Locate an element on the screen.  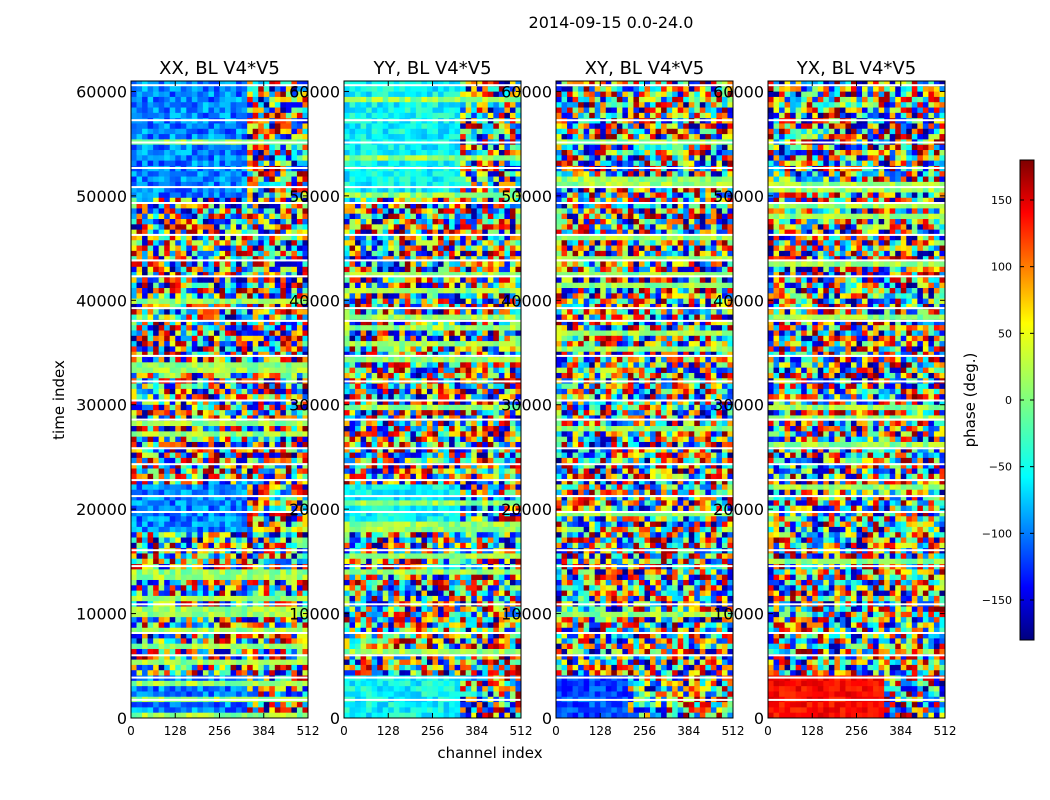
panel-3-xtick-label: 512 is located at coordinates (945, 731).